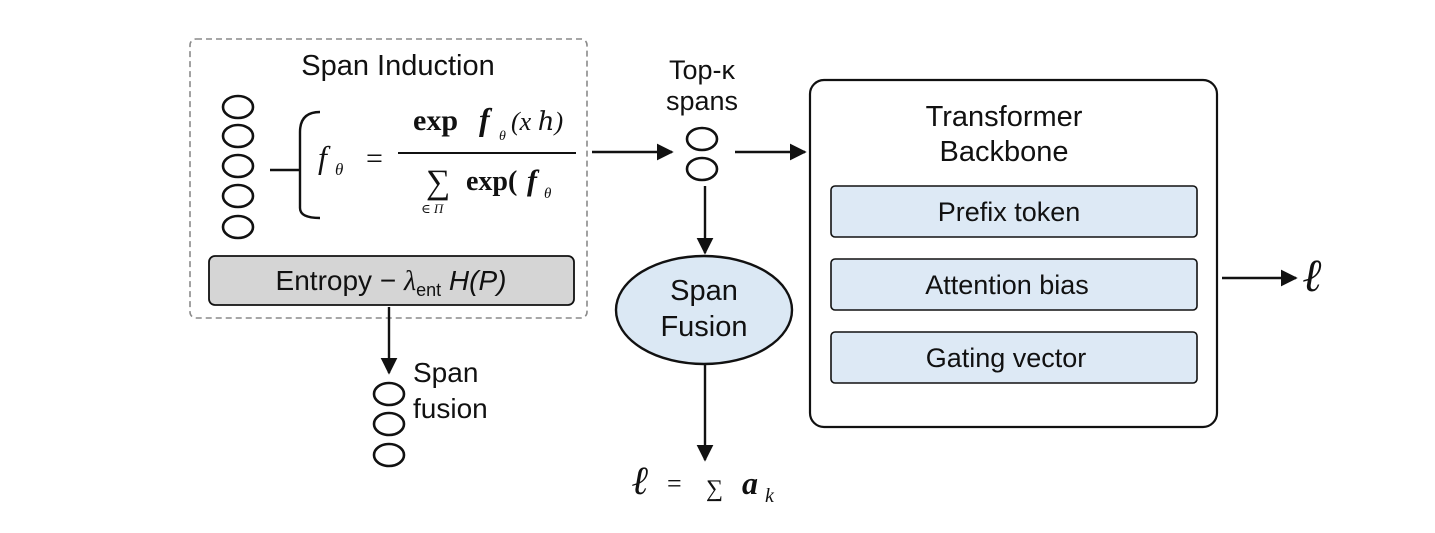 The image size is (1435, 533). Describe the element at coordinates (1004, 152) in the screenshot. I see `transformer-title-line2: Backbone` at that location.